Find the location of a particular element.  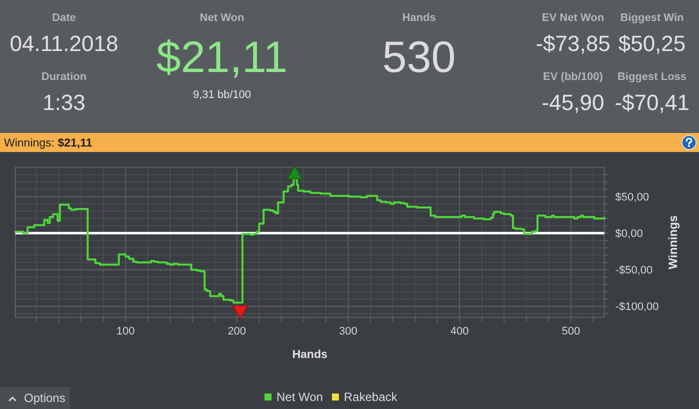

x-tick-label: 200 is located at coordinates (237, 331).